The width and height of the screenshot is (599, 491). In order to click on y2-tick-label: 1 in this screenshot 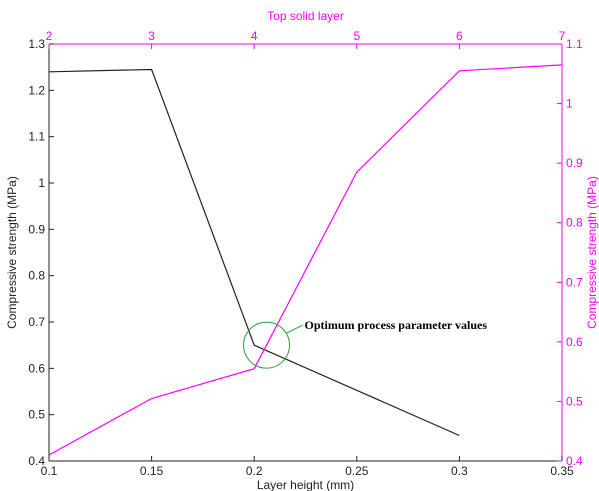, I will do `click(569, 104)`.